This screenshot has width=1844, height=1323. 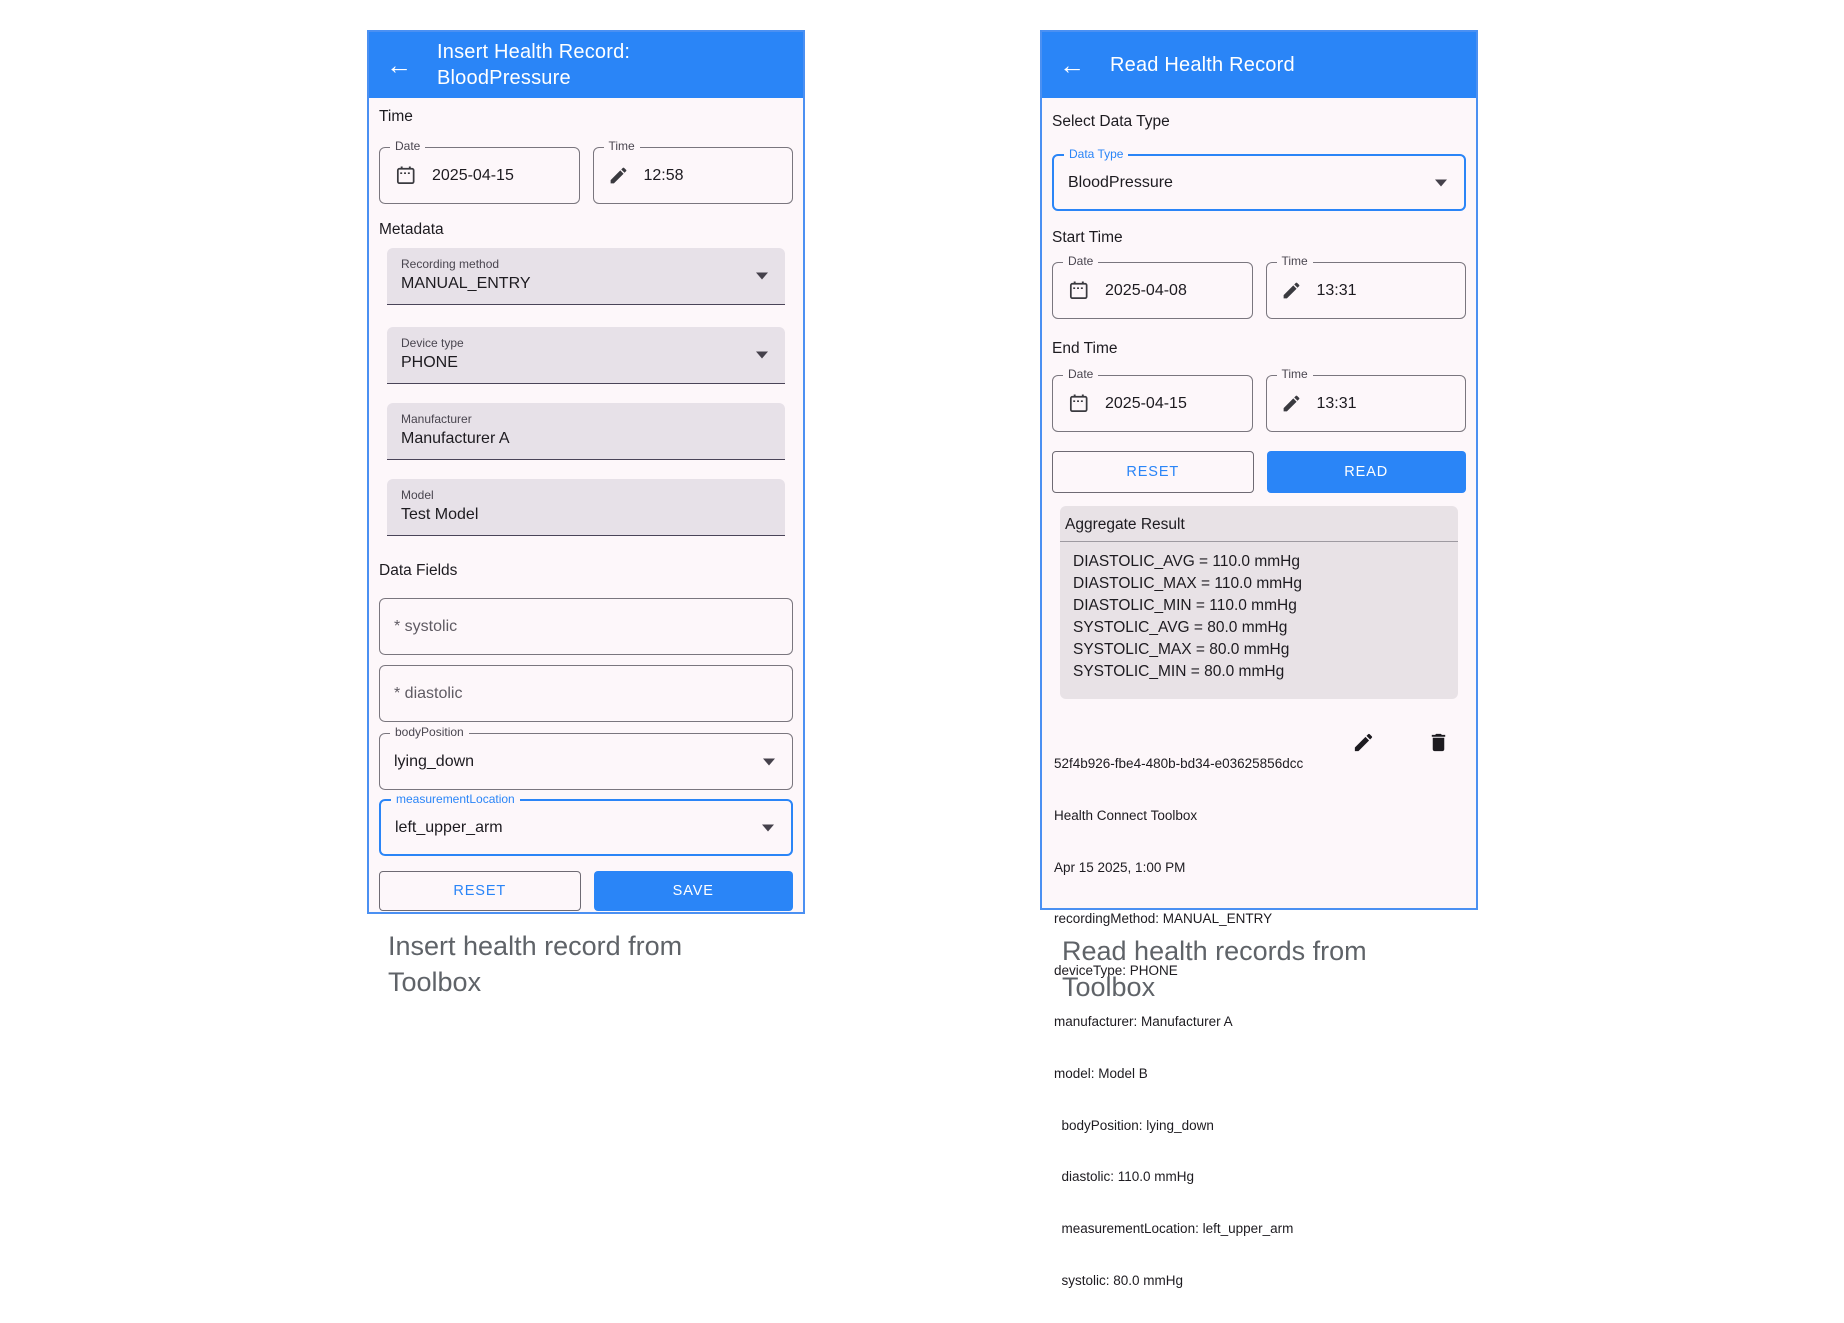 I want to click on diastolic-input-field, so click(x=586, y=693).